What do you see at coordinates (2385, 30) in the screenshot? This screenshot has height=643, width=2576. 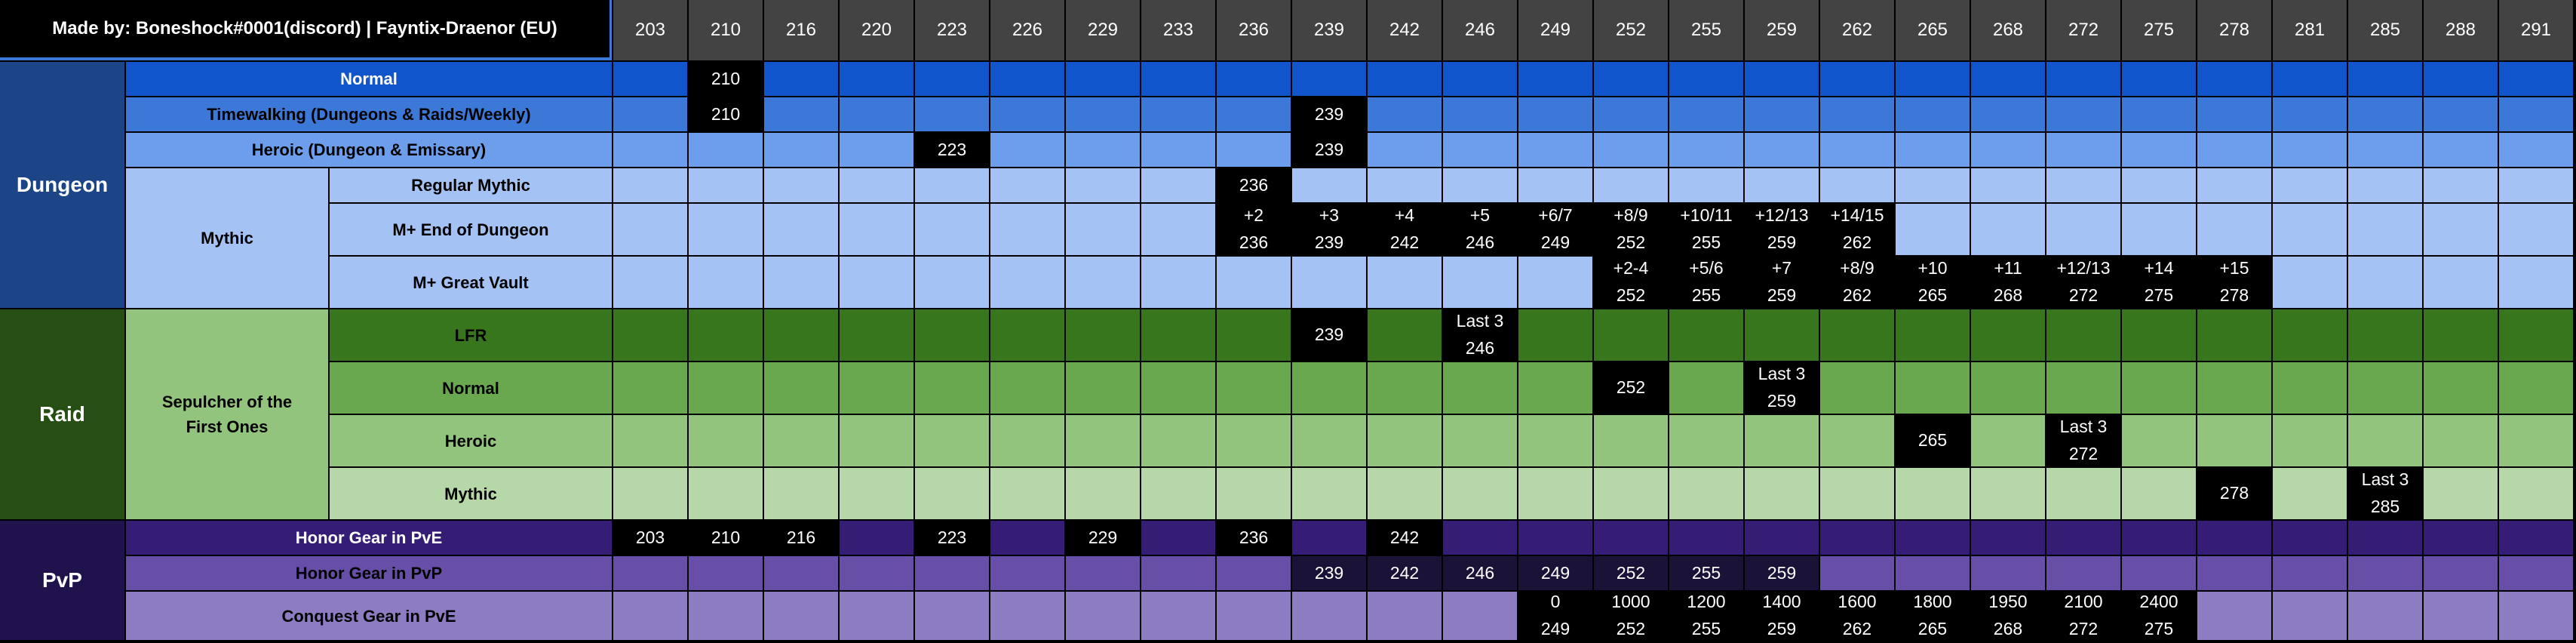 I see `column-header-ilvl: 285` at bounding box center [2385, 30].